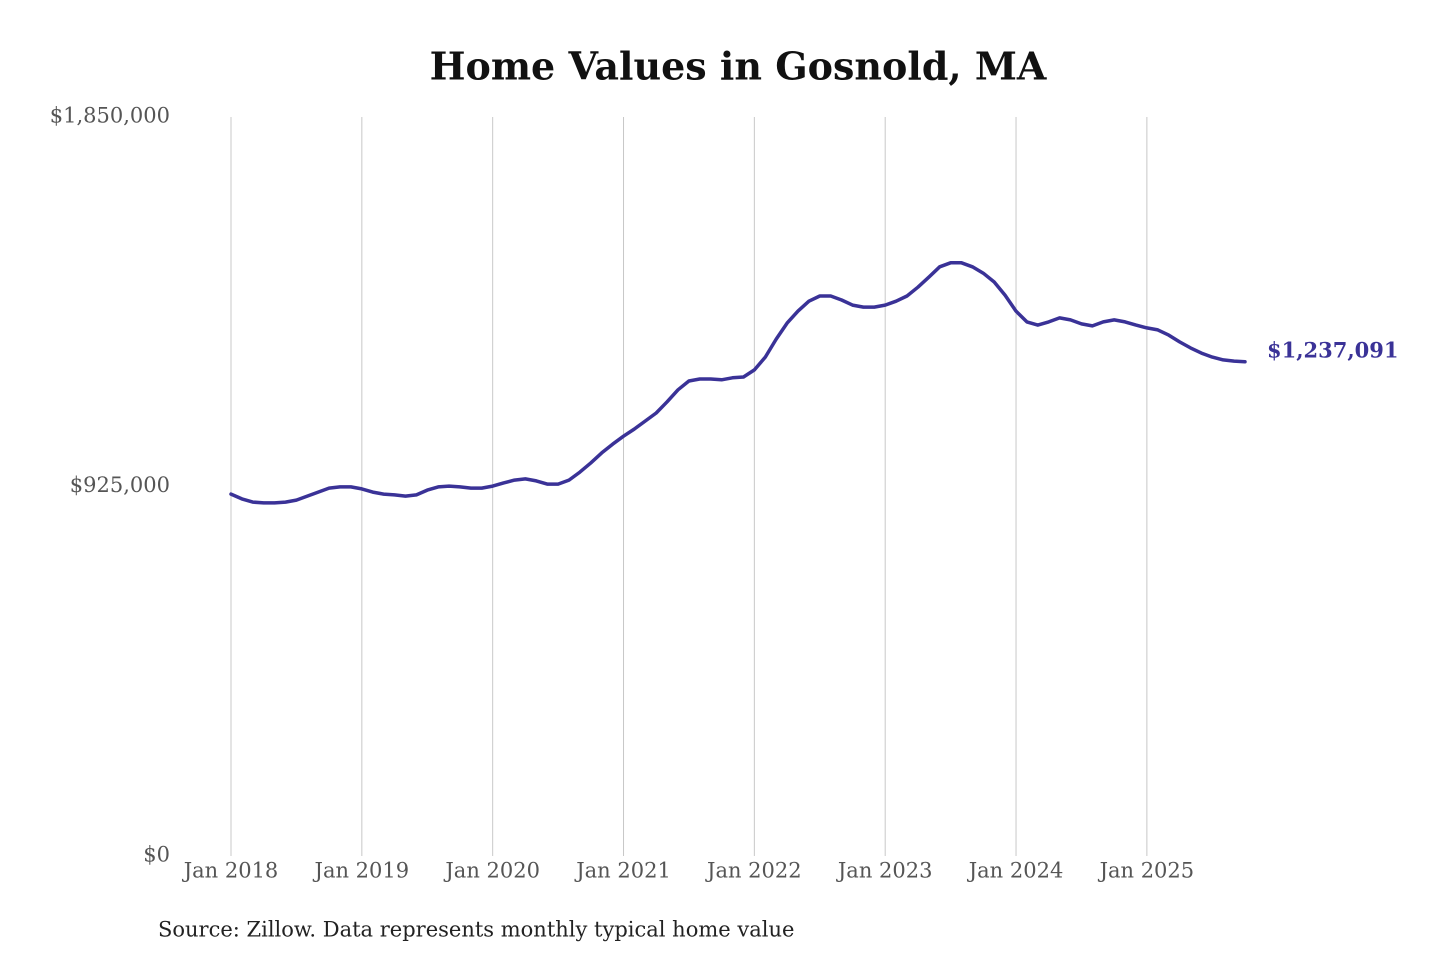 This screenshot has height=960, width=1440. What do you see at coordinates (738, 66) in the screenshot?
I see `chart-title: Home Values in Gosnold, MA` at bounding box center [738, 66].